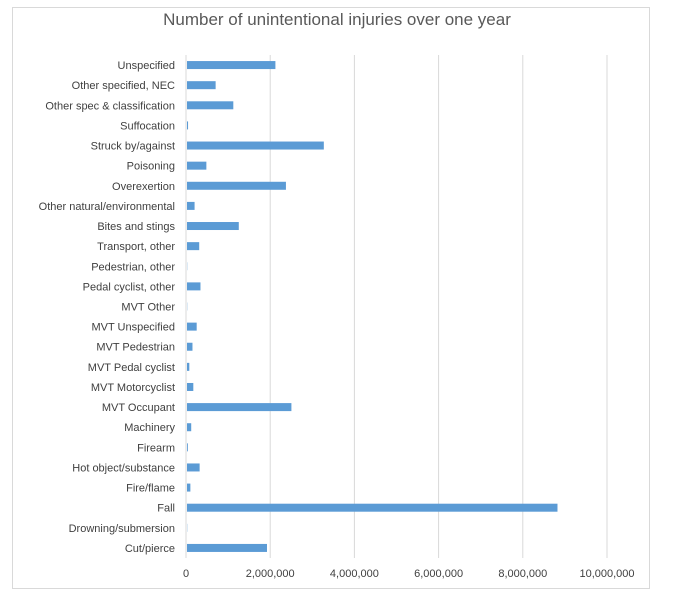  Describe the element at coordinates (354, 574) in the screenshot. I see `x-tick-label: 4,000,000` at that location.